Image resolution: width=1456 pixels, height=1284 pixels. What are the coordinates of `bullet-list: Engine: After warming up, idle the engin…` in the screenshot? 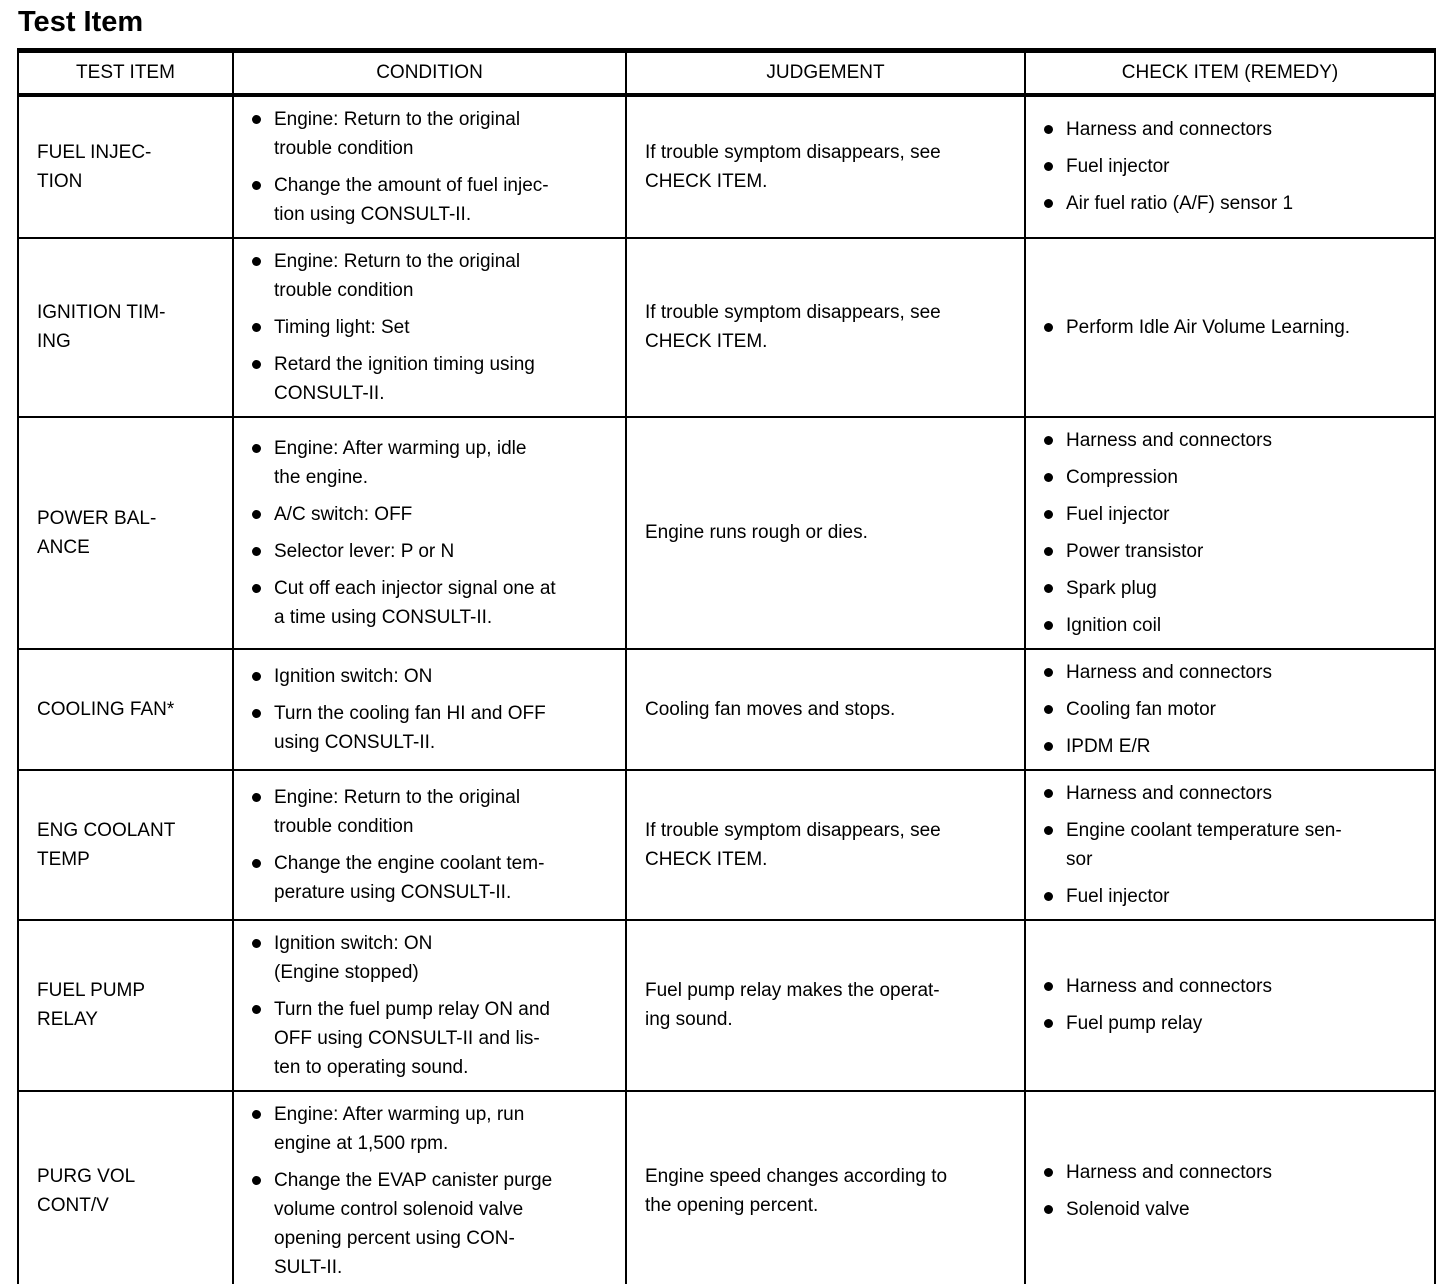 It's located at (434, 533).